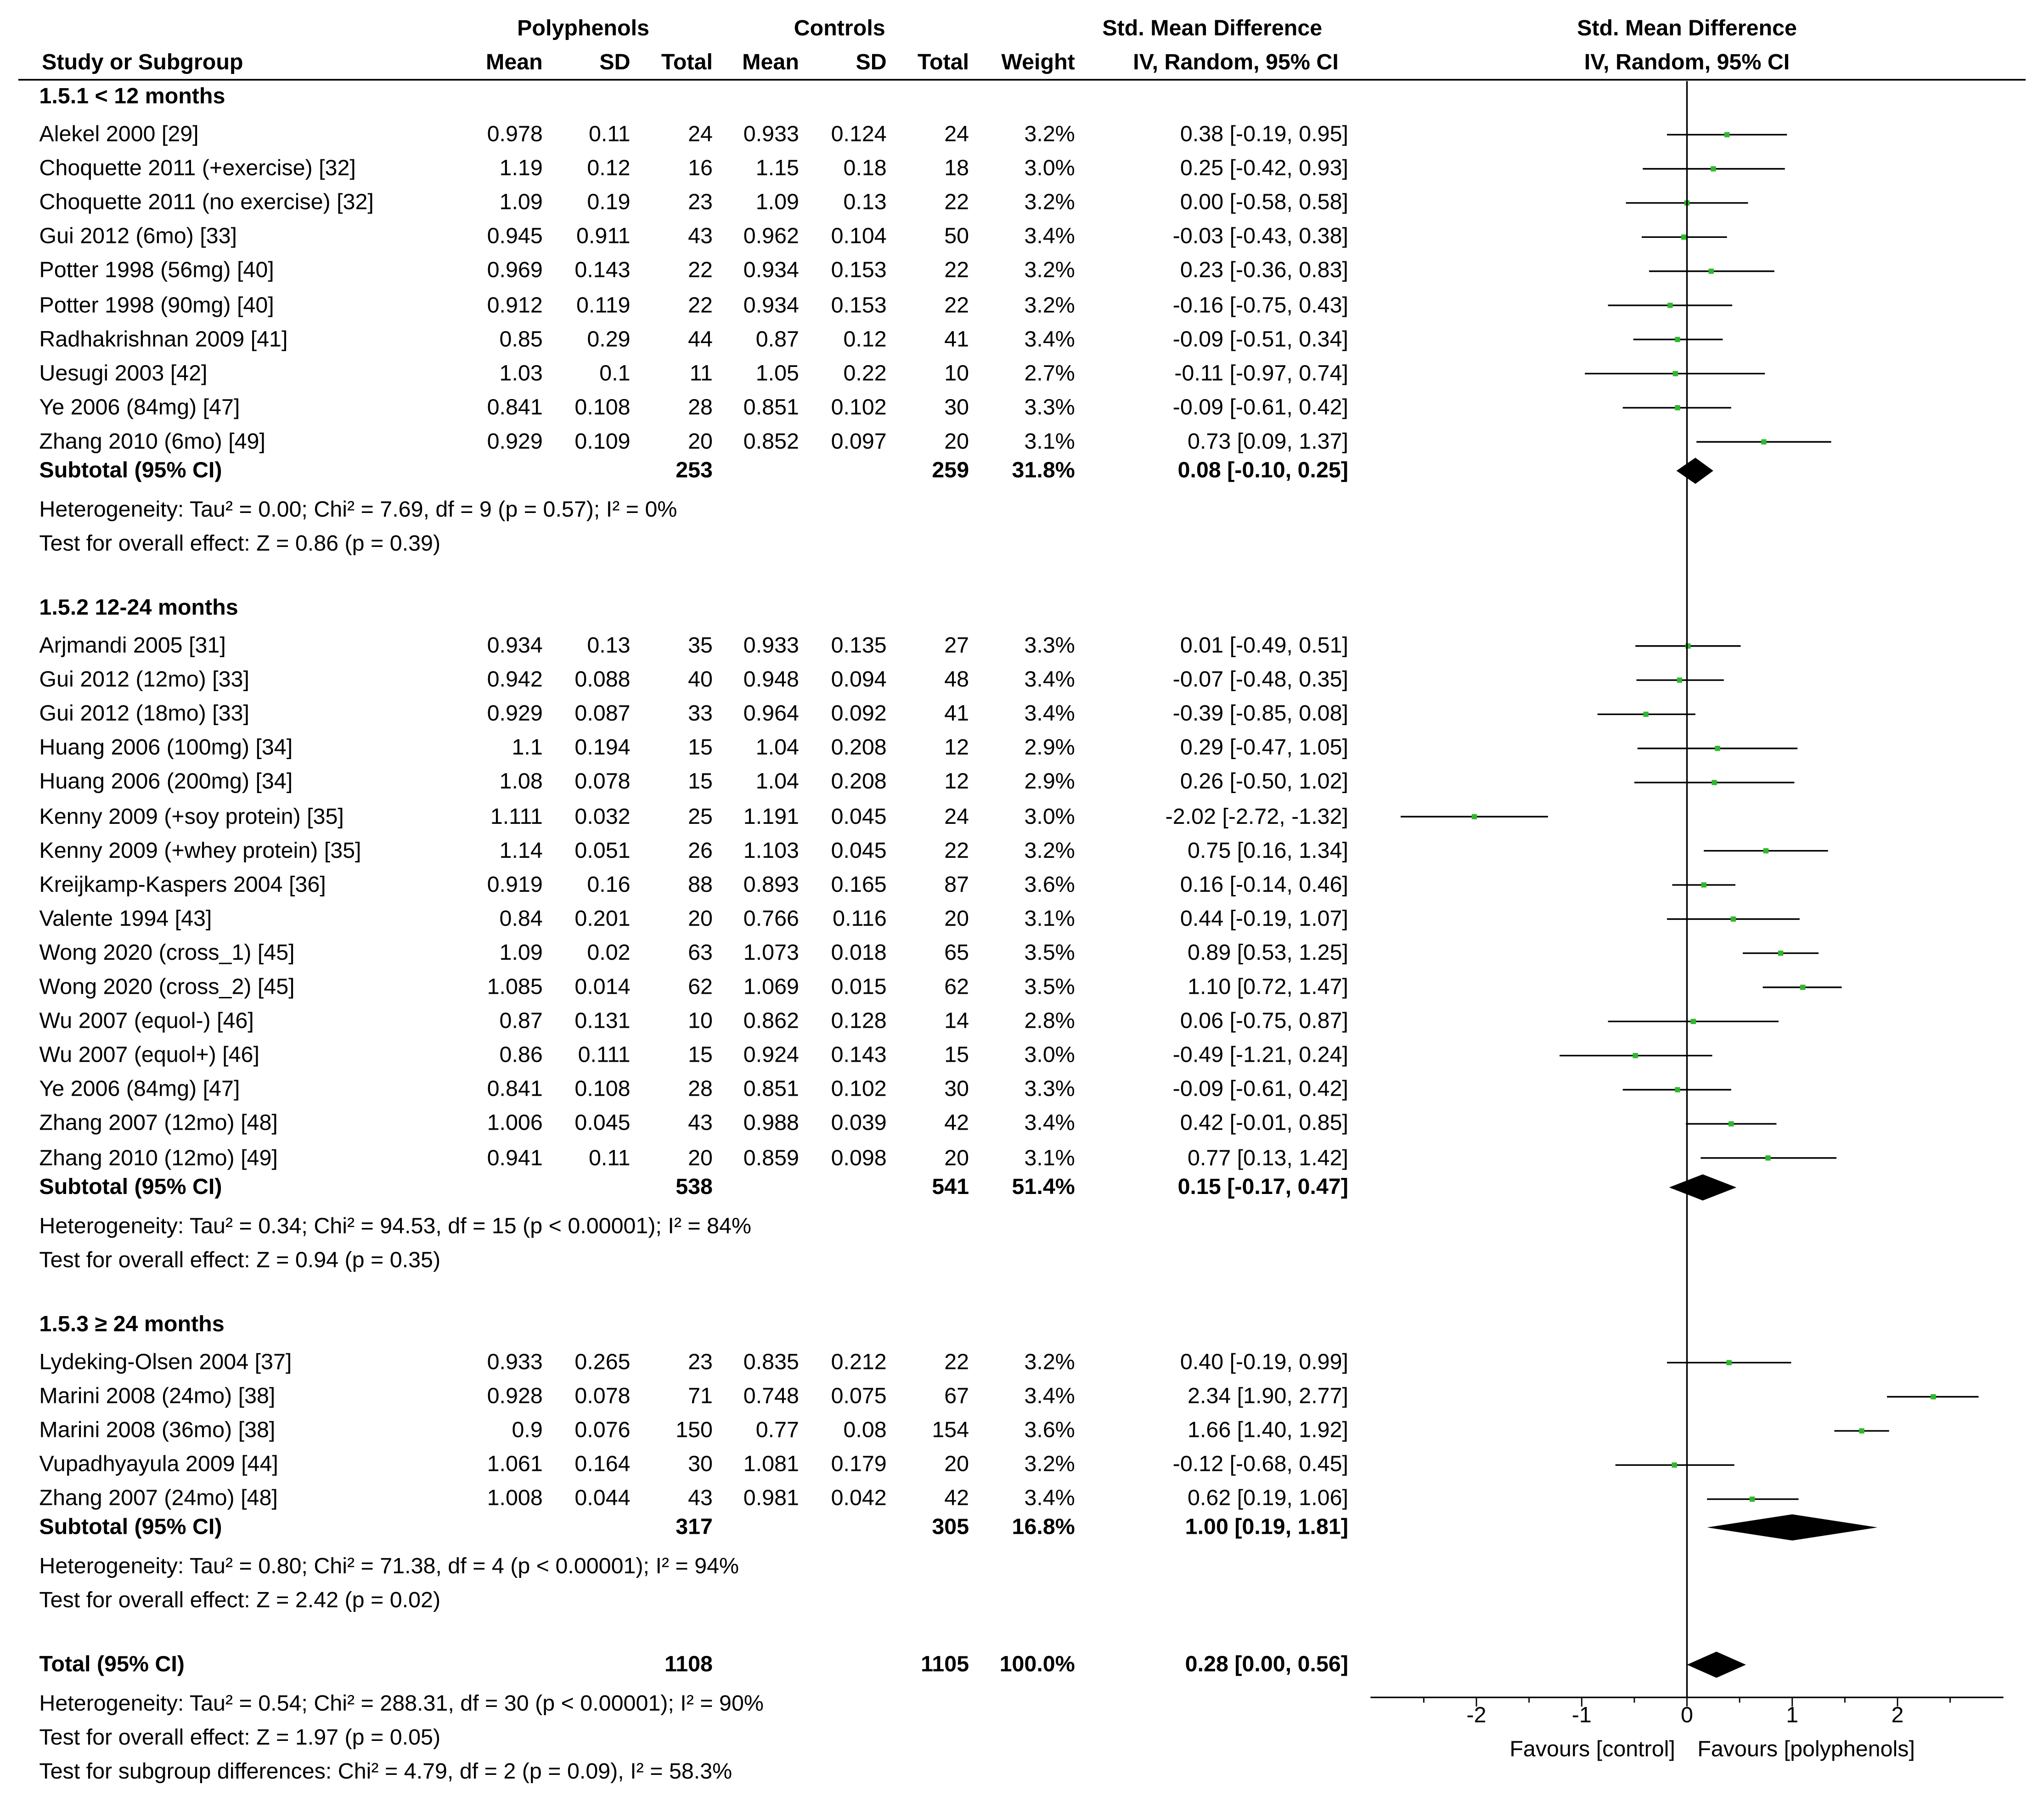 This screenshot has height=1796, width=2044. Describe the element at coordinates (1049, 1020) in the screenshot. I see `study-weight: 2.8%` at that location.